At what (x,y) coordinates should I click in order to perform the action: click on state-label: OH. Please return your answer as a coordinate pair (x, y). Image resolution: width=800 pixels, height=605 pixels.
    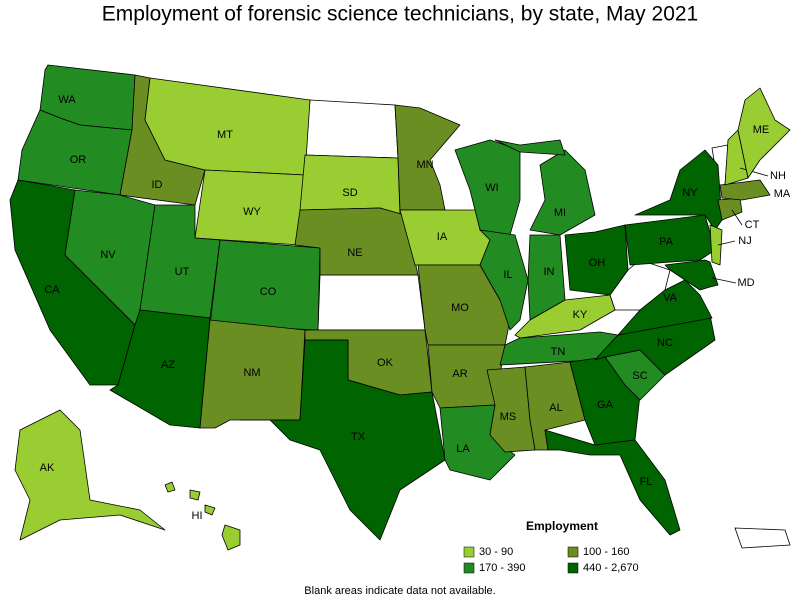
    Looking at the image, I should click on (597, 263).